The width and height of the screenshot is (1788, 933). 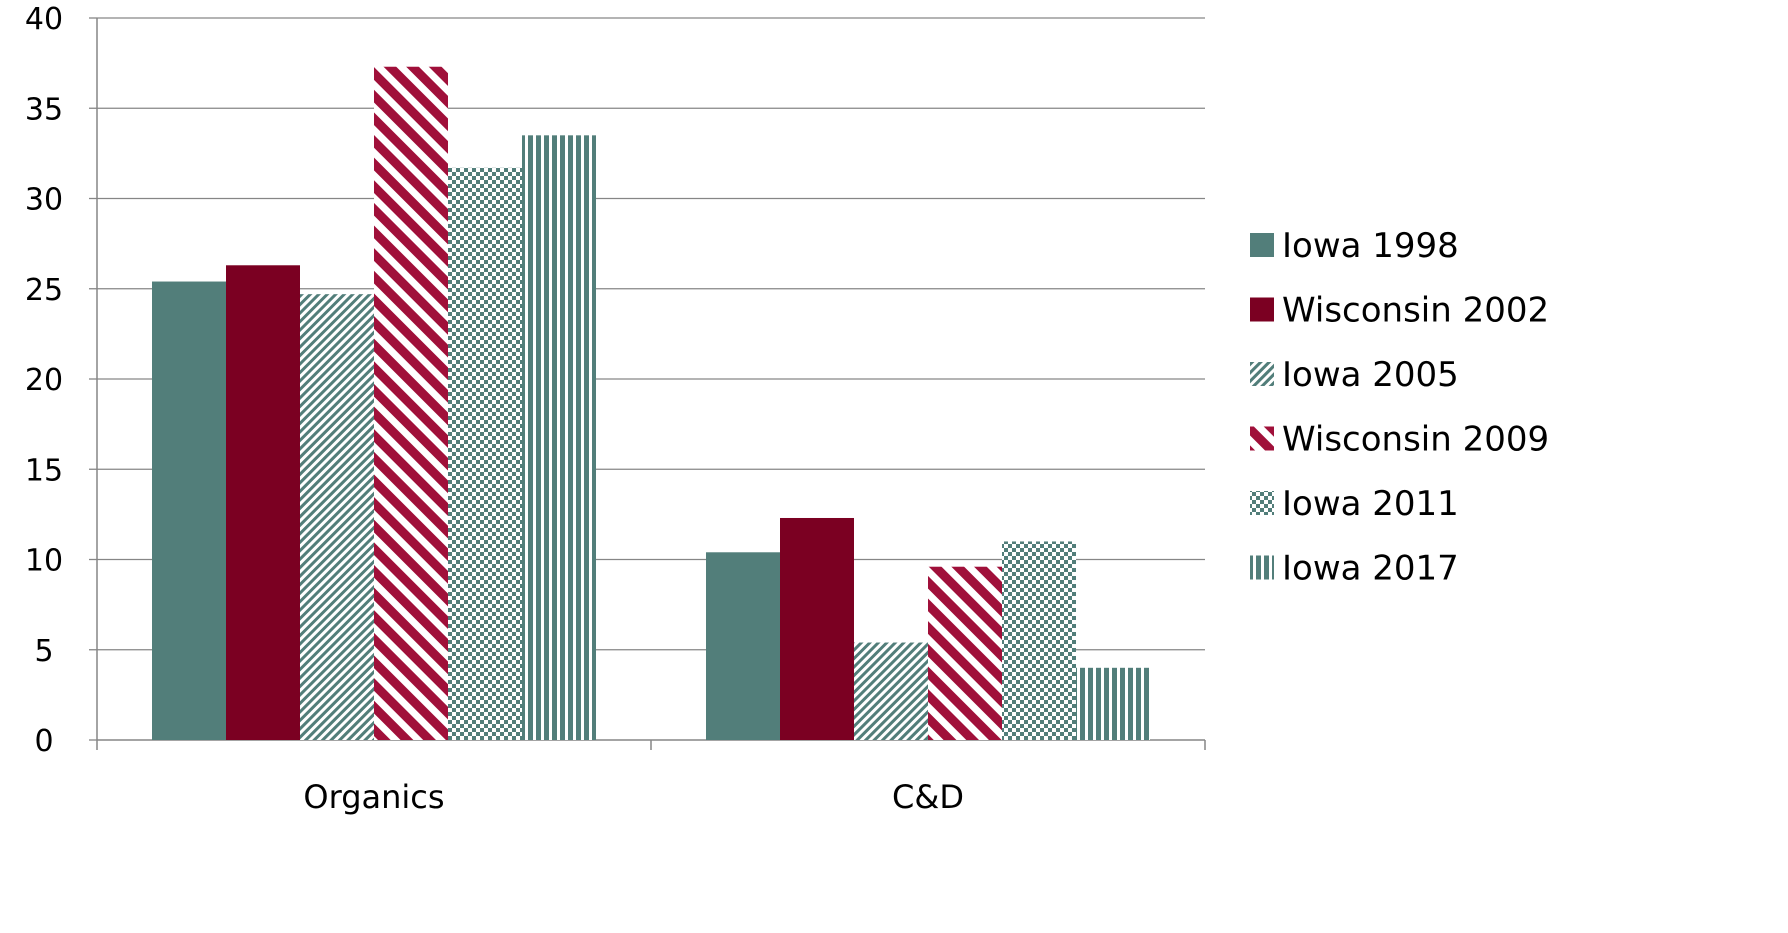 What do you see at coordinates (44, 561) in the screenshot?
I see `y-tick-label: 10` at bounding box center [44, 561].